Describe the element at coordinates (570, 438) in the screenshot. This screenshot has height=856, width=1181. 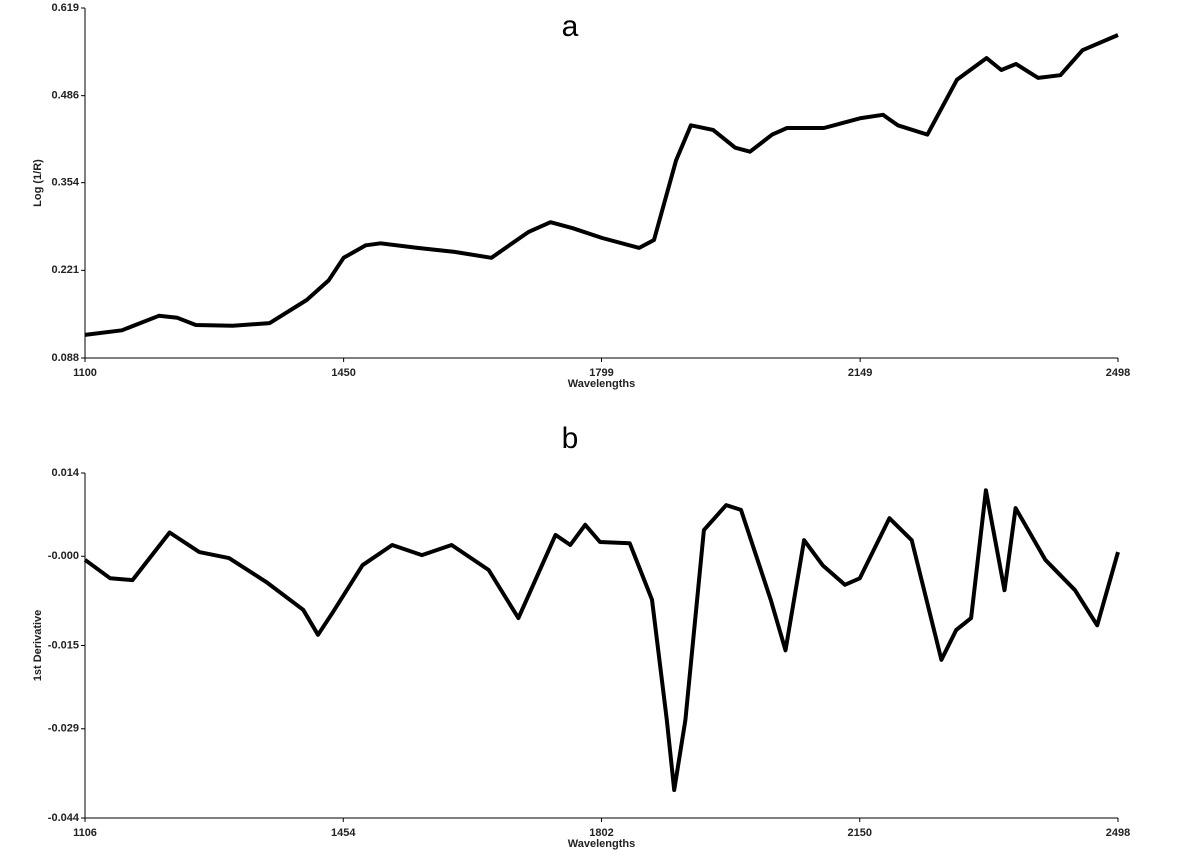
I see `panel-title: b` at that location.